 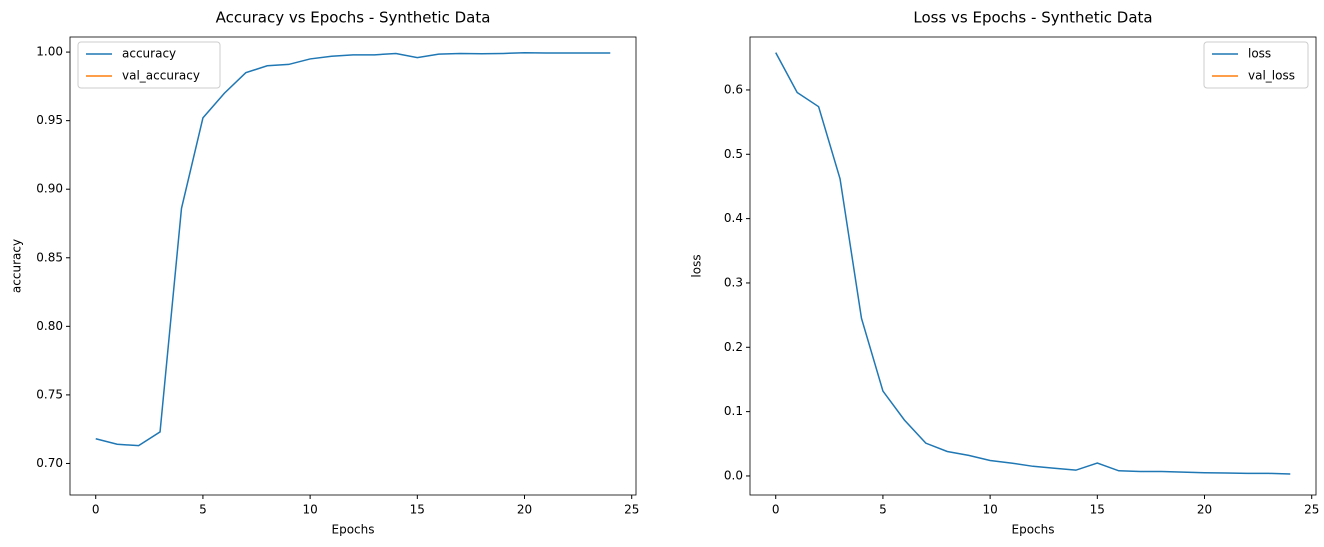 What do you see at coordinates (49, 463) in the screenshot?
I see `y-tick-label: 0.70` at bounding box center [49, 463].